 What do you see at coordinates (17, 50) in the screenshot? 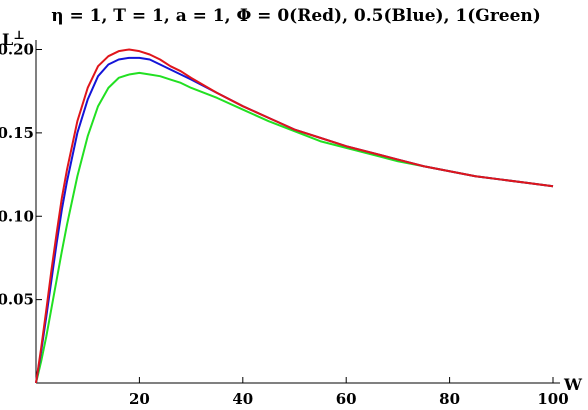
I see `y-tick-label-0.2: 0.20` at bounding box center [17, 50].